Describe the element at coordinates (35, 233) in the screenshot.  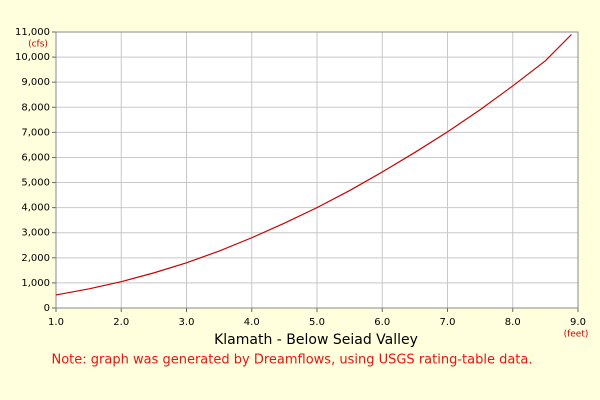
I see `y-tick-label: 3,000` at that location.